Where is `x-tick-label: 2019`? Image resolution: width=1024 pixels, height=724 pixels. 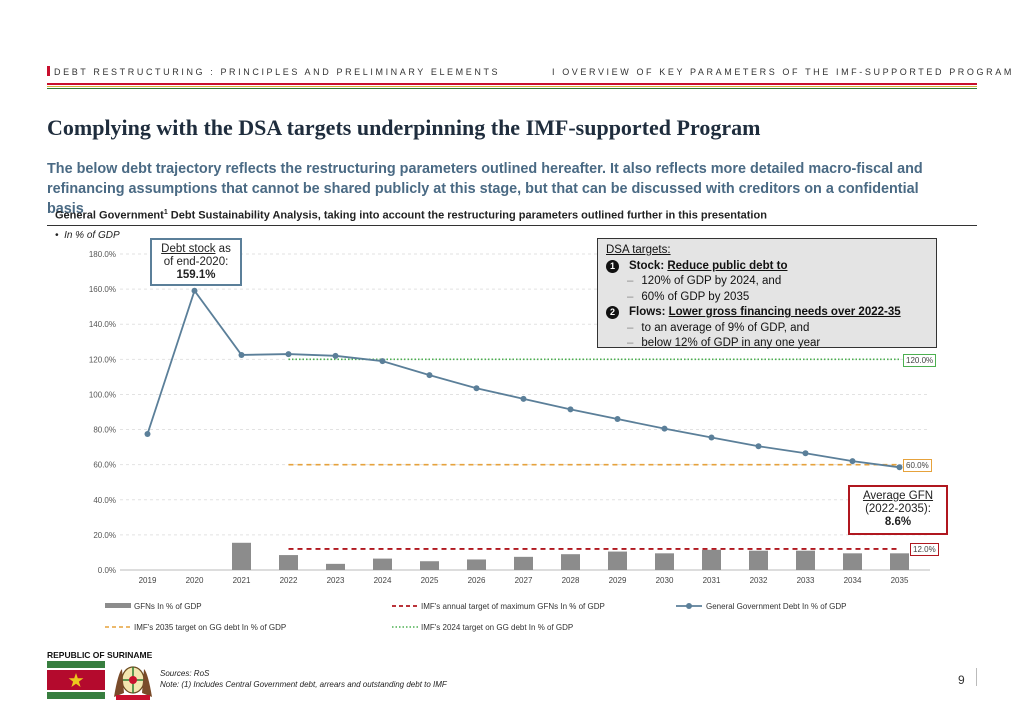
x-tick-label: 2019 is located at coordinates (148, 580).